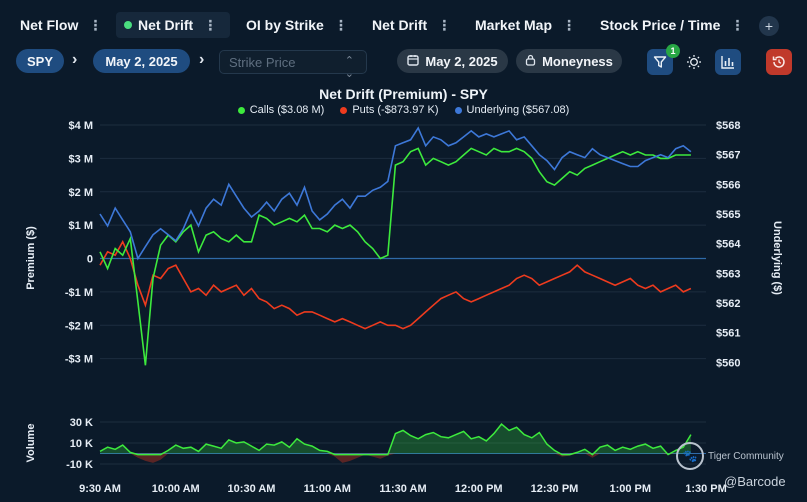 The image size is (807, 502). Describe the element at coordinates (79, 293) in the screenshot. I see `y-tick-label: -$1 M` at that location.